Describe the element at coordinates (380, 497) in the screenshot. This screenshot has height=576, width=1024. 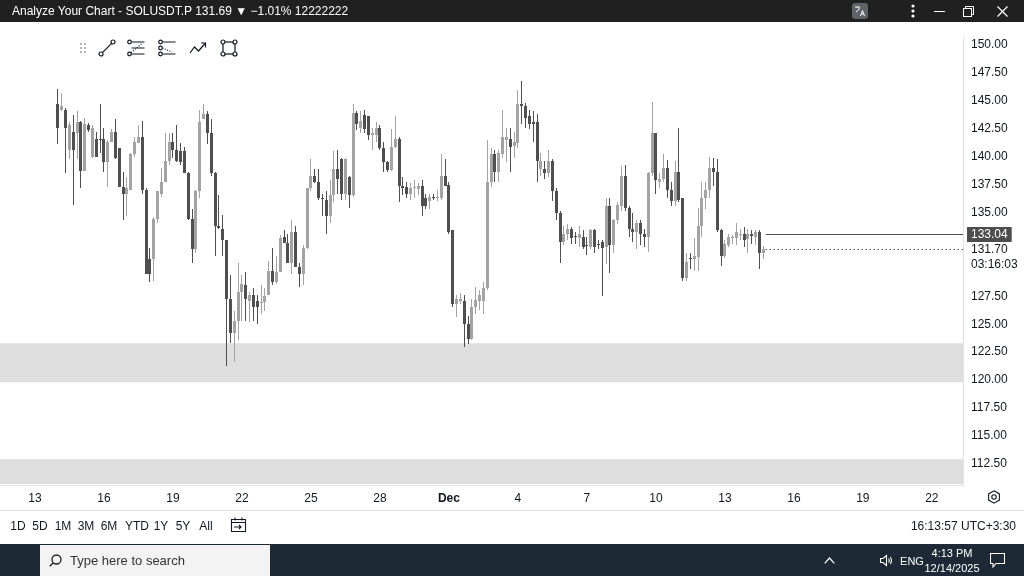
I see `x-tick-label: 28` at that location.